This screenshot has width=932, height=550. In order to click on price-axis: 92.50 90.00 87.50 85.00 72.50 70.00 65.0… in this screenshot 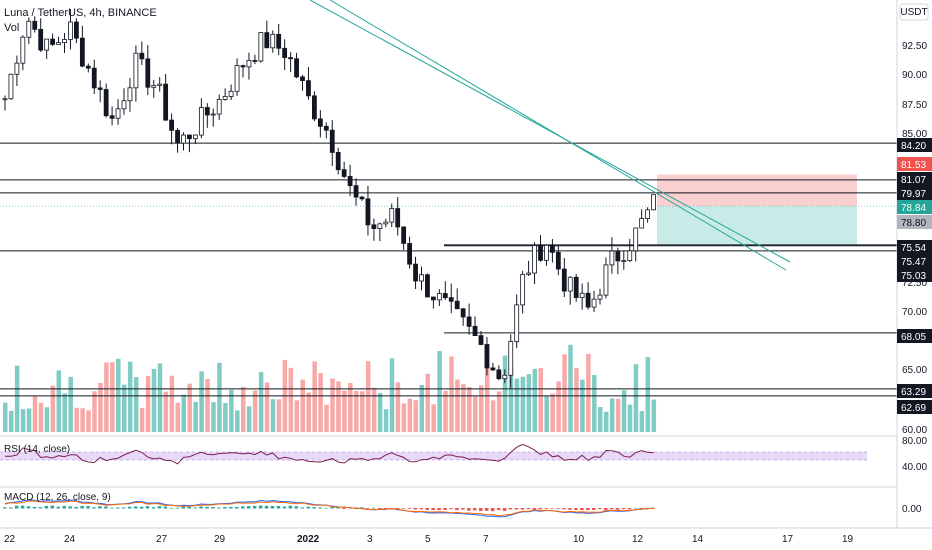, I will do `click(914, 238)`.